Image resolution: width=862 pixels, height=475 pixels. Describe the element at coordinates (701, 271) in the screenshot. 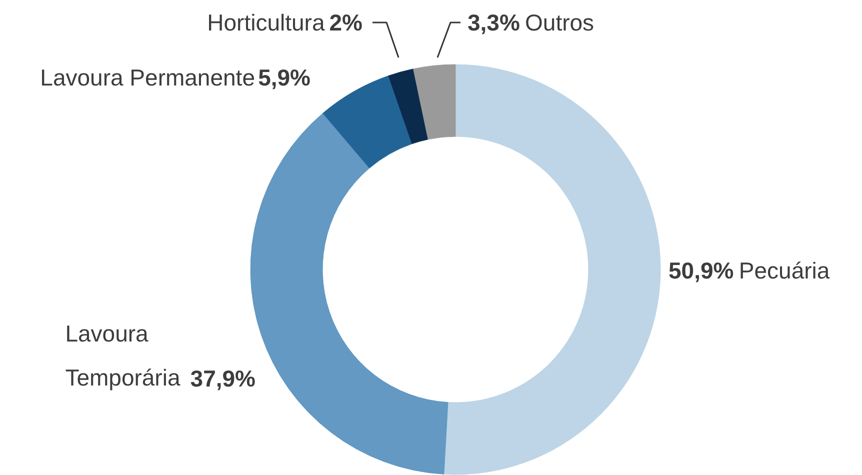

I see `data-label: 50,9%` at that location.